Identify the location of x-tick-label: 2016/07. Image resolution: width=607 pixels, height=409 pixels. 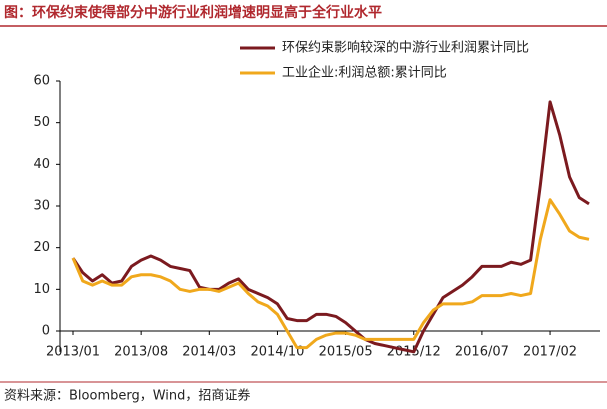
(482, 352).